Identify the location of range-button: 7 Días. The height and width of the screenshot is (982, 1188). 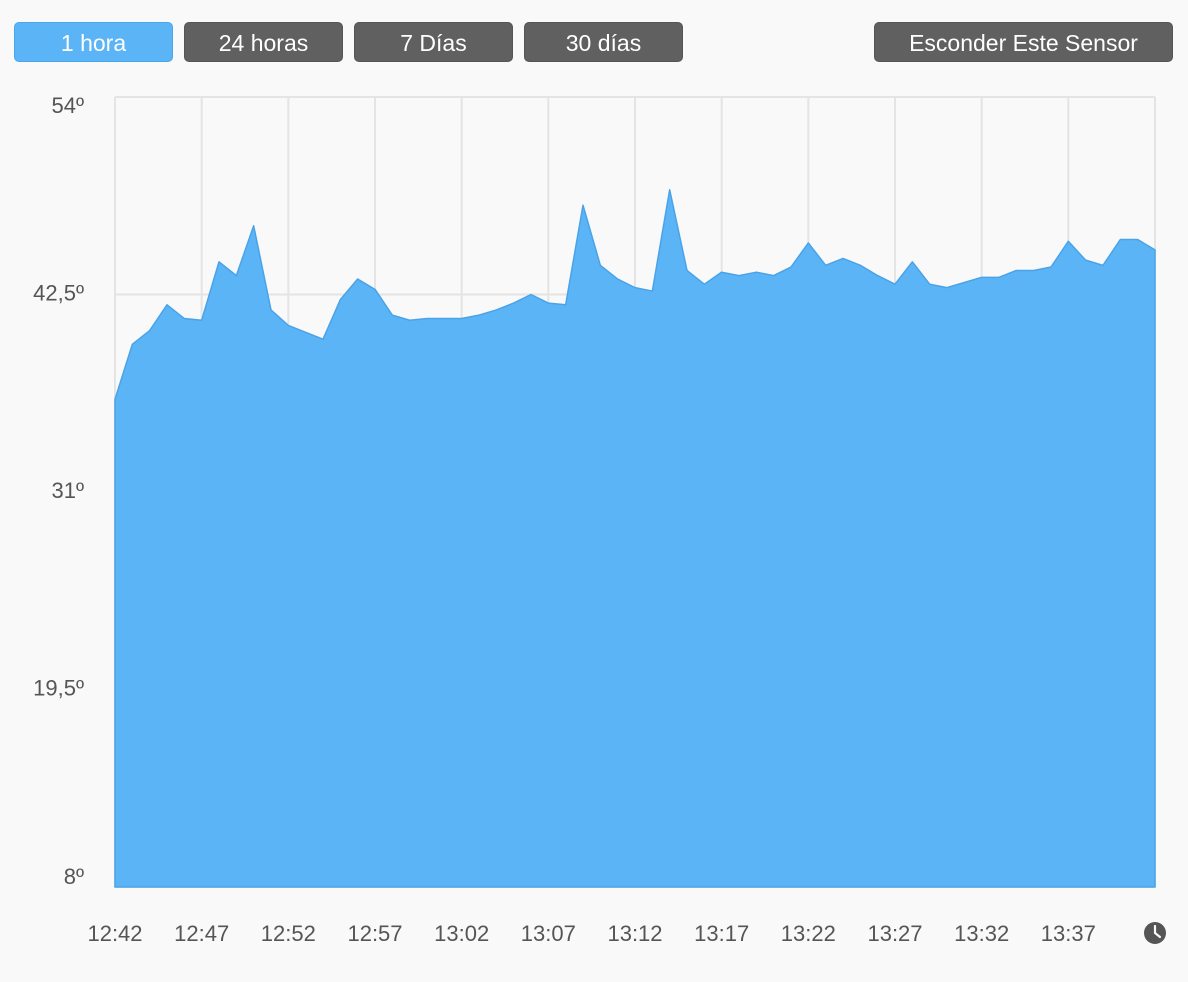
(433, 42).